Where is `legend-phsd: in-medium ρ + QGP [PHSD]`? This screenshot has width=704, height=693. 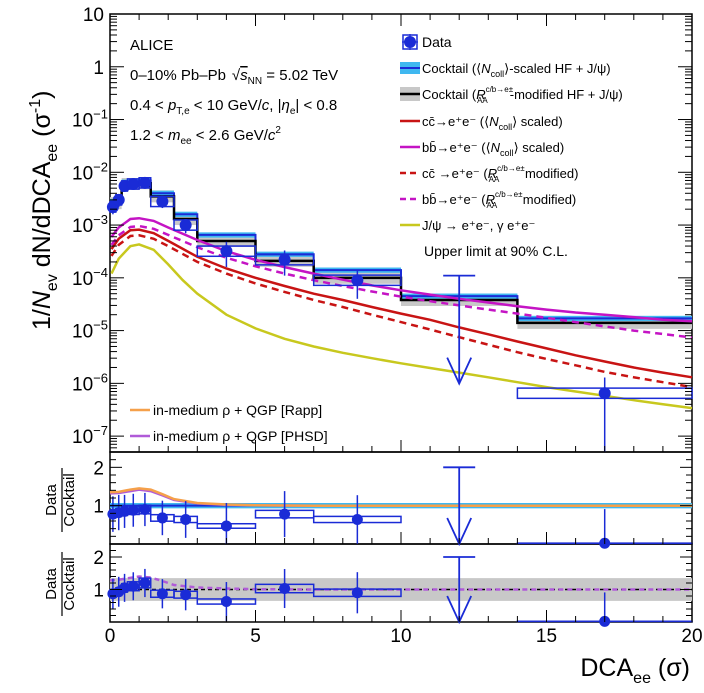 legend-phsd: in-medium ρ + QGP [PHSD] is located at coordinates (240, 436).